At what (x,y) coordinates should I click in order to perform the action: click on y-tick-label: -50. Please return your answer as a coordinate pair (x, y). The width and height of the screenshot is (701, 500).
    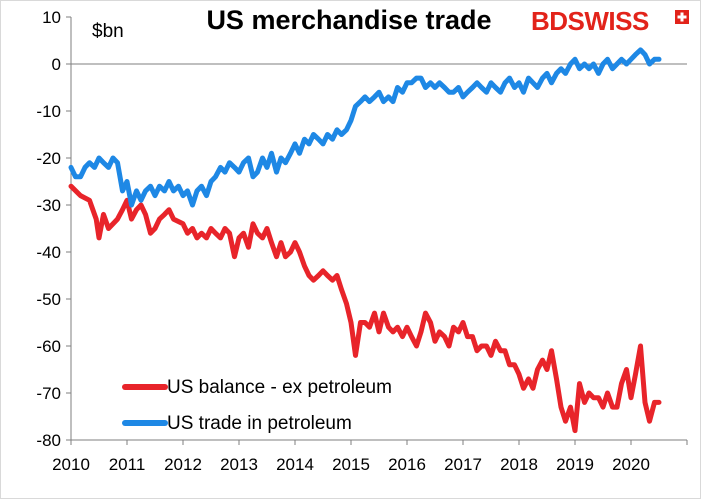
    Looking at the image, I should click on (48, 299).